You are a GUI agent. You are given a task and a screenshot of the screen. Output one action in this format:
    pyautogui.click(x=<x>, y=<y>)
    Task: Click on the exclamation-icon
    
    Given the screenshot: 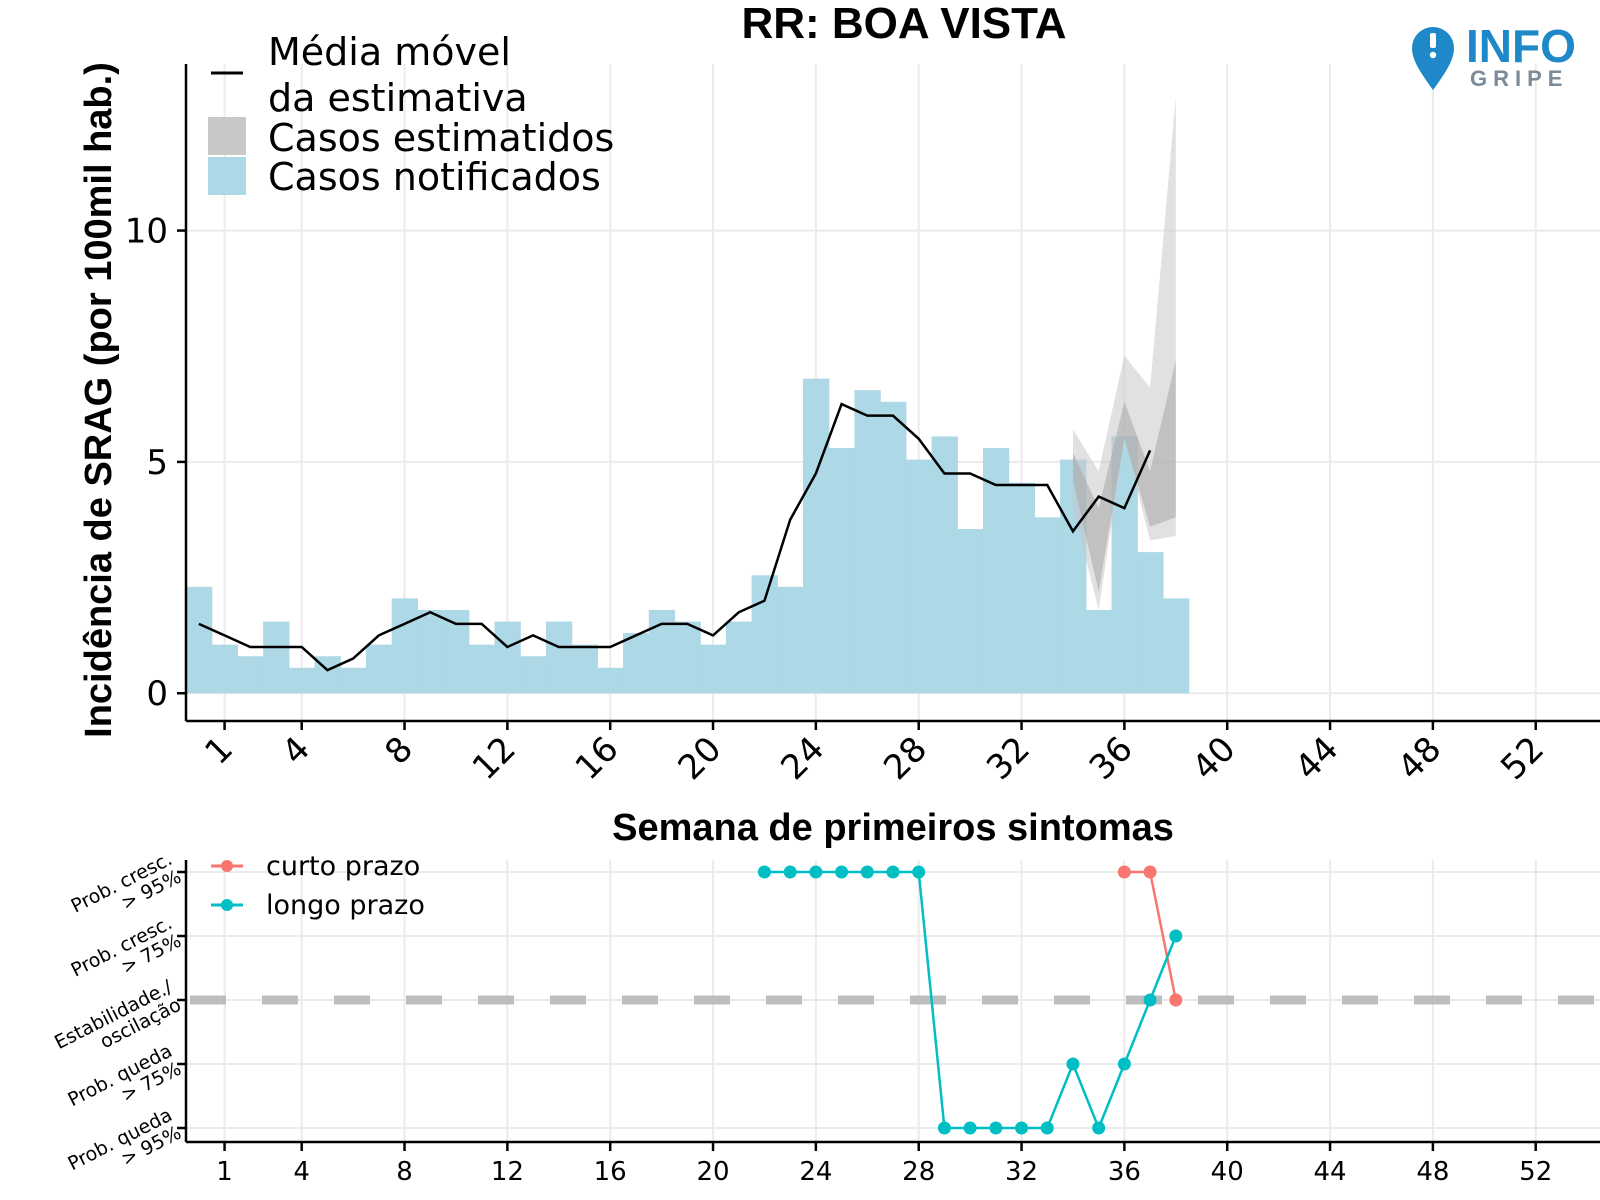 What is the action you would take?
    pyautogui.click(x=1433, y=40)
    